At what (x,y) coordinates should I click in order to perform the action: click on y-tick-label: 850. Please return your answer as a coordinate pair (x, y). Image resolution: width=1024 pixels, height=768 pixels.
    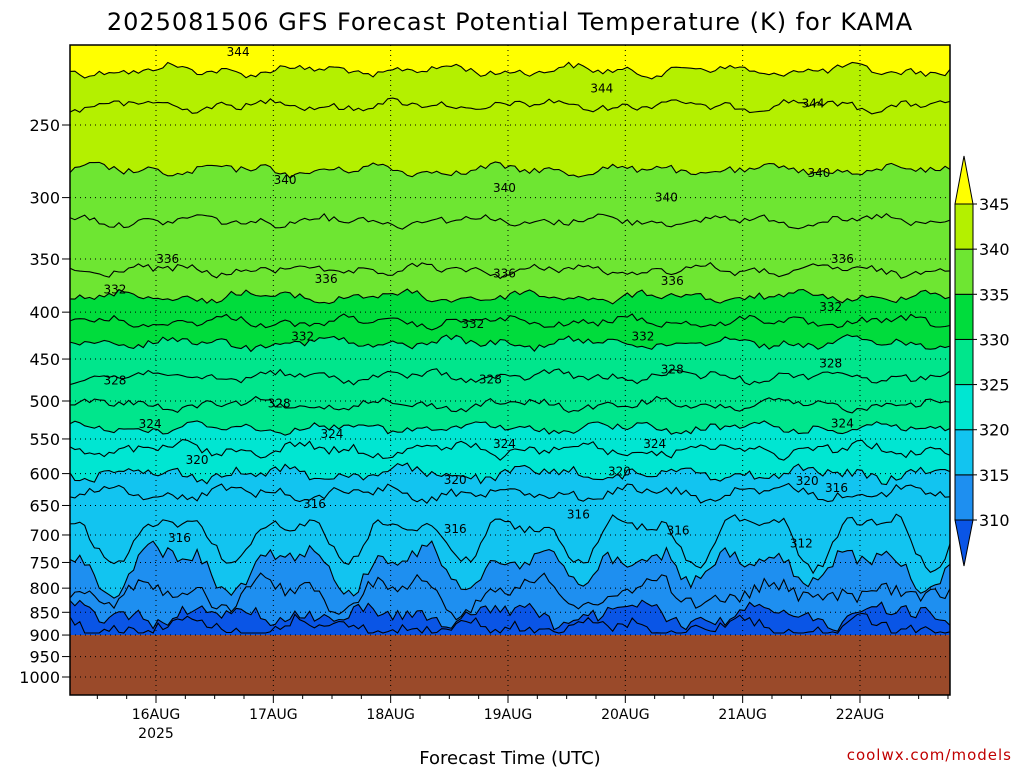
    Looking at the image, I should click on (44, 612).